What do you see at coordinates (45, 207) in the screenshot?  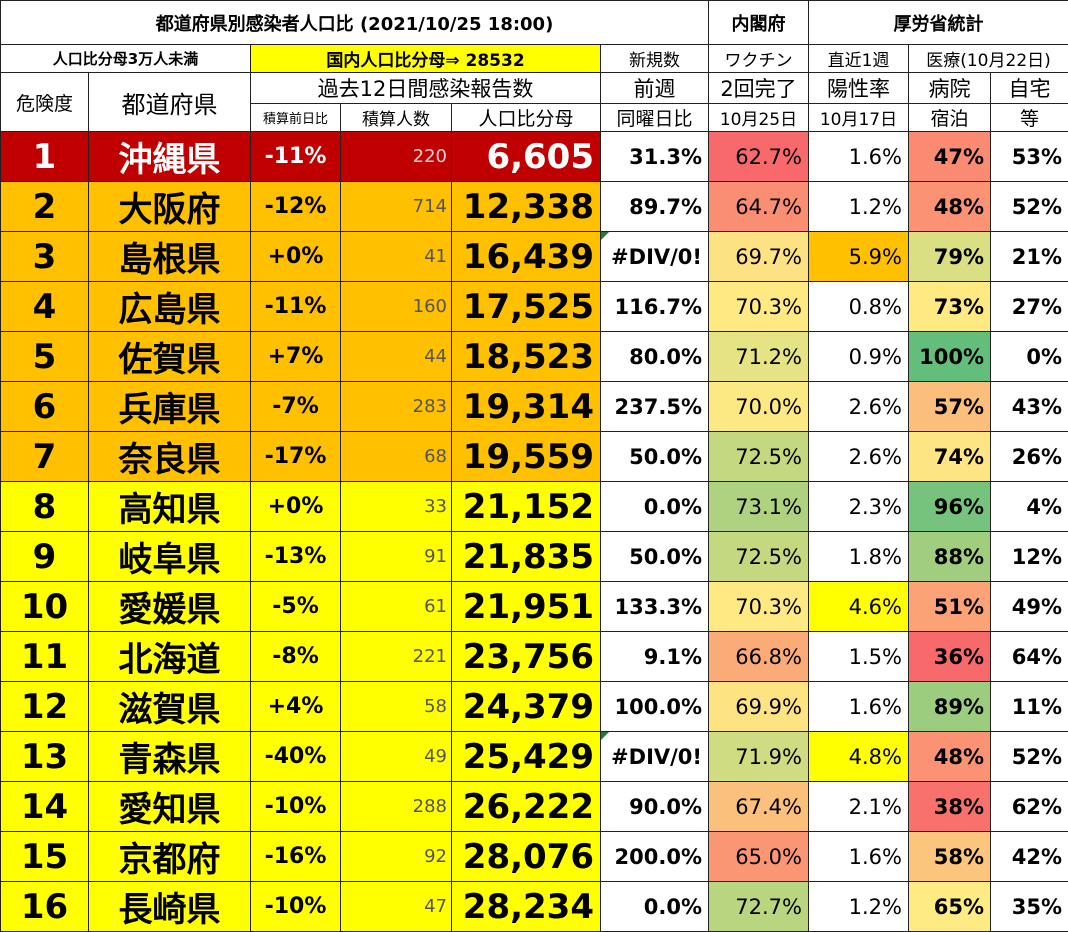 I see `rank-cell: 2` at bounding box center [45, 207].